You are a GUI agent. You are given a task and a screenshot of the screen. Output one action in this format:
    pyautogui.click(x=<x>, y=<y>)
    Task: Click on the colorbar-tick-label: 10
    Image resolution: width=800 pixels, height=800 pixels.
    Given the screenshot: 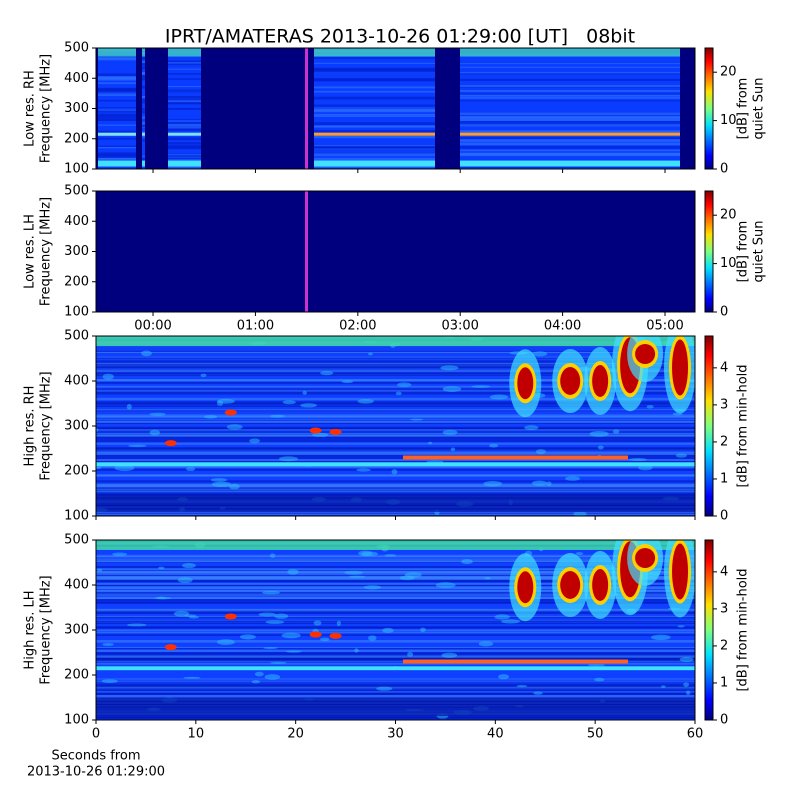 What is the action you would take?
    pyautogui.click(x=728, y=263)
    